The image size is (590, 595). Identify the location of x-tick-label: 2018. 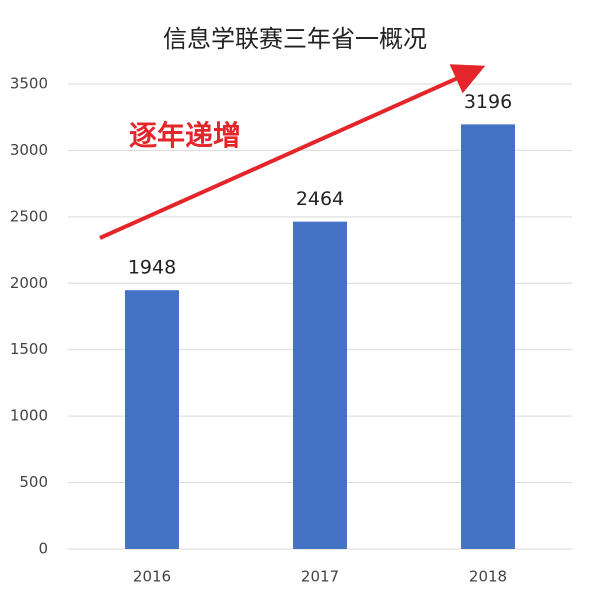
(488, 577).